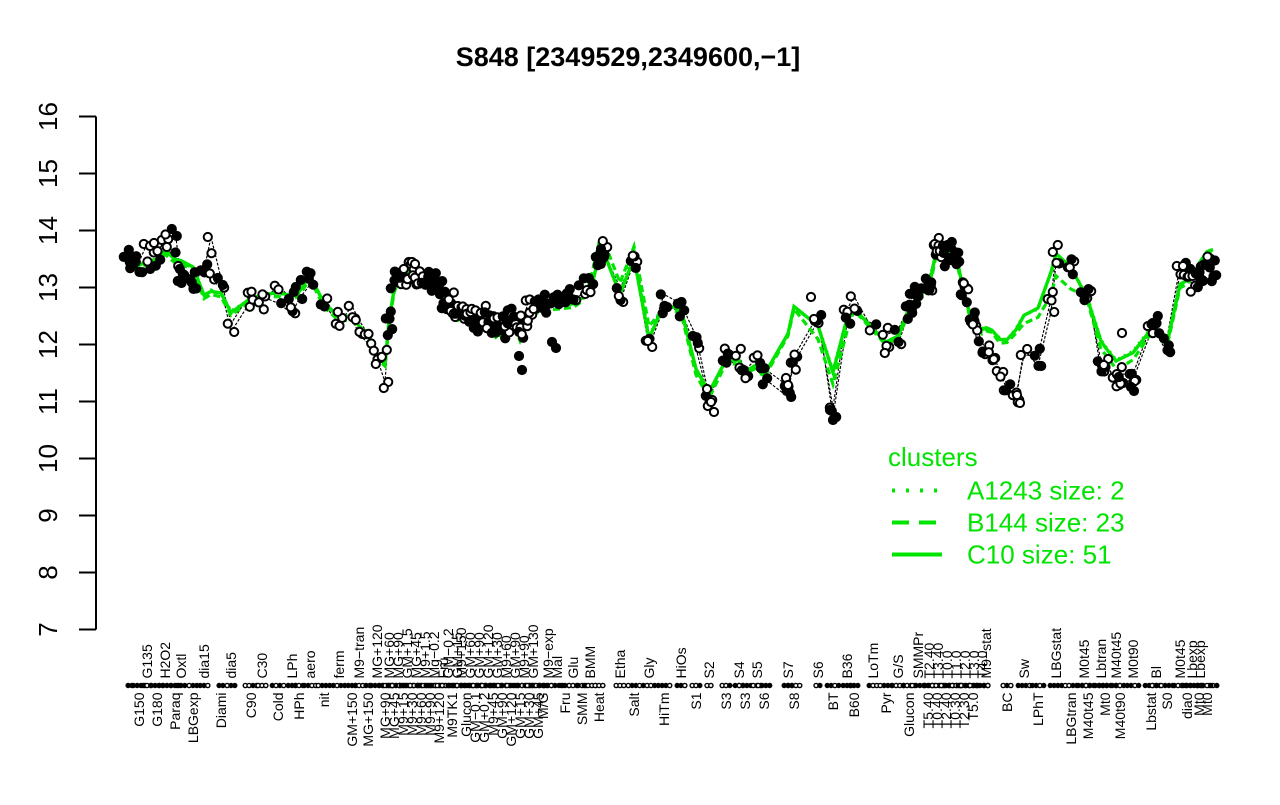 This screenshot has height=805, width=1280. Describe the element at coordinates (457, 655) in the screenshot. I see `svg-text: GM+15` at that location.